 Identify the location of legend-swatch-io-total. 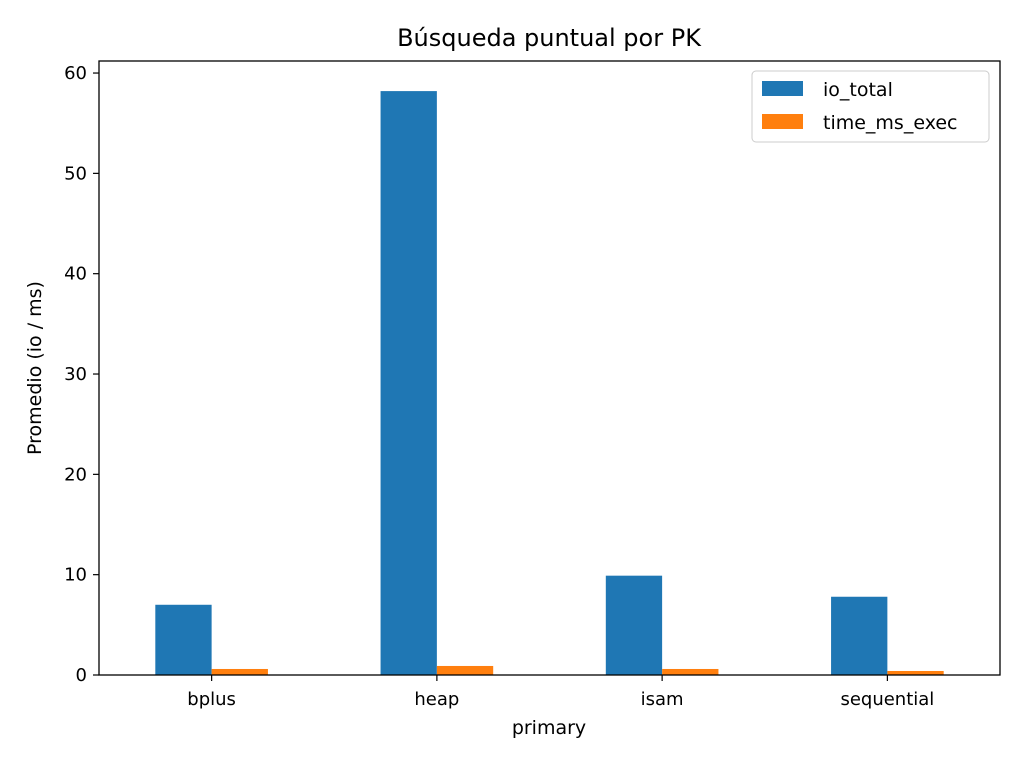
(782, 88).